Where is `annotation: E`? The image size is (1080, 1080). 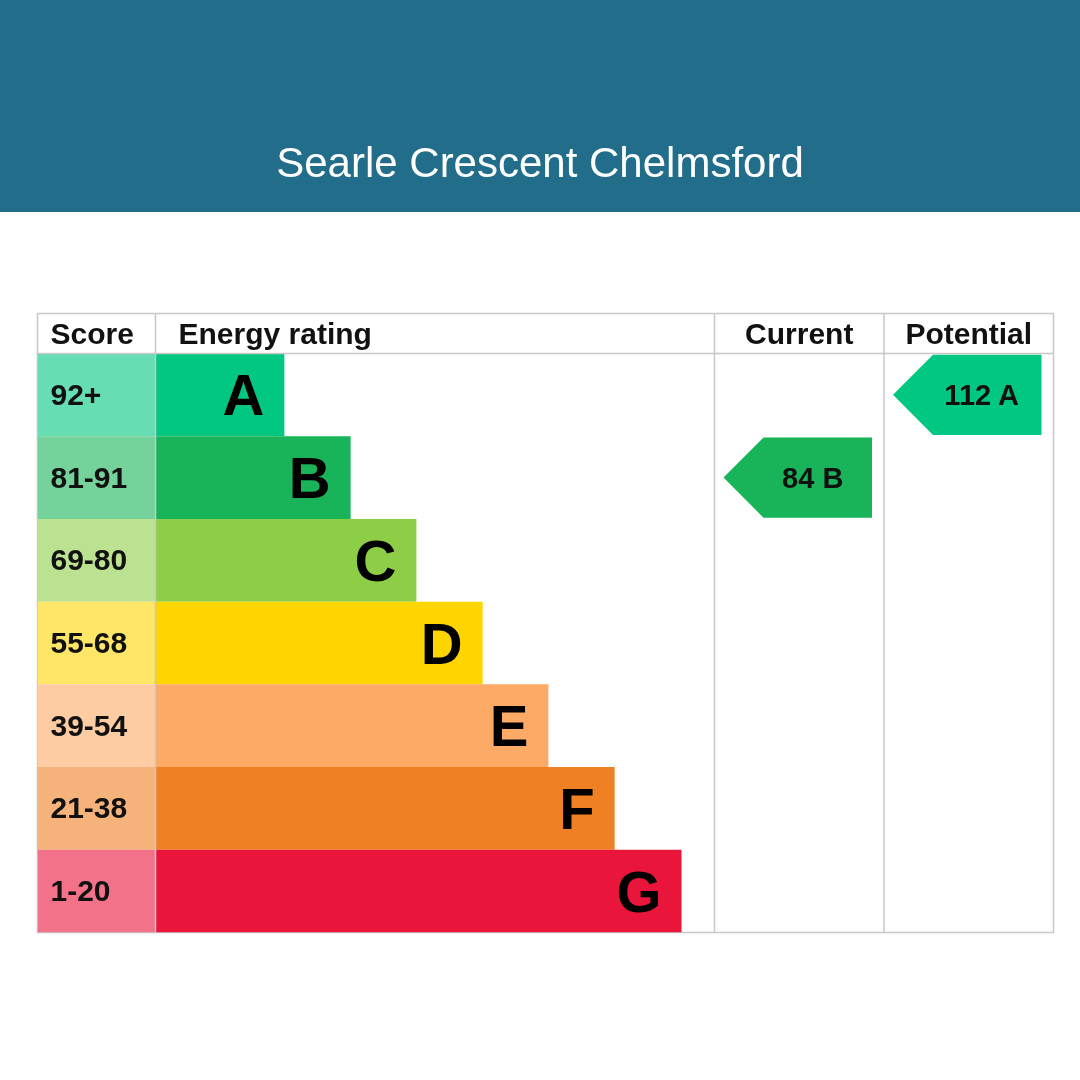
annotation: E is located at coordinates (509, 726).